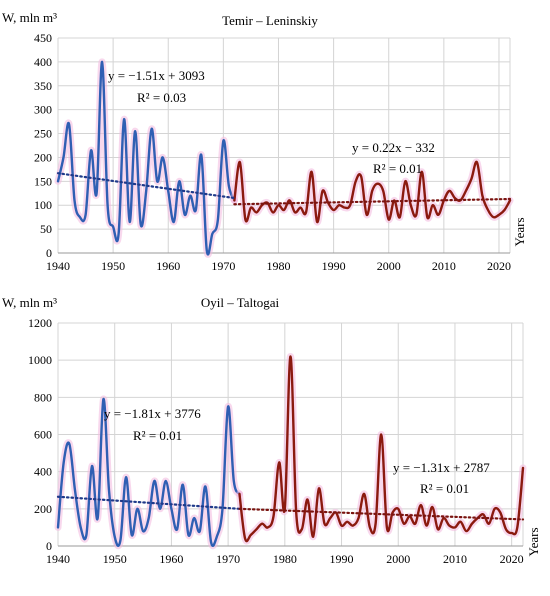 The image size is (550, 596). What do you see at coordinates (270, 20) in the screenshot?
I see `chart-title: Temir – Leninskiy` at bounding box center [270, 20].